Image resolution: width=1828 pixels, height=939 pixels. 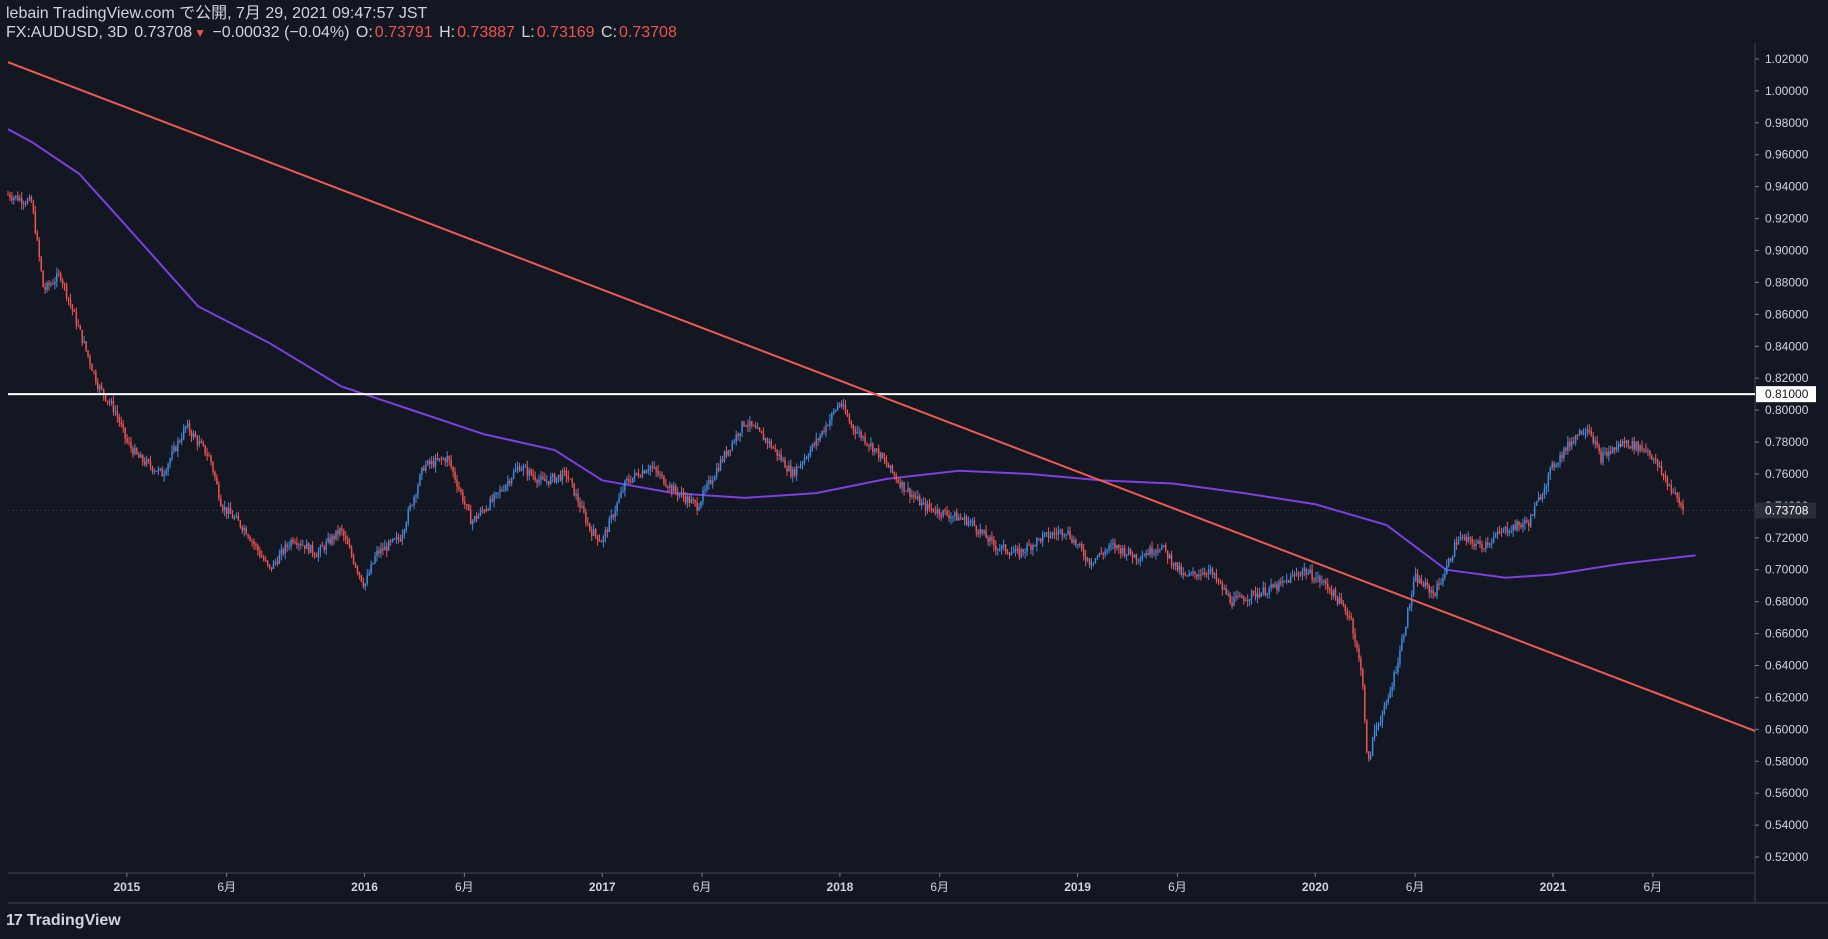 What do you see at coordinates (1787, 346) in the screenshot?
I see `price-axis-tick-label: 0.84000` at bounding box center [1787, 346].